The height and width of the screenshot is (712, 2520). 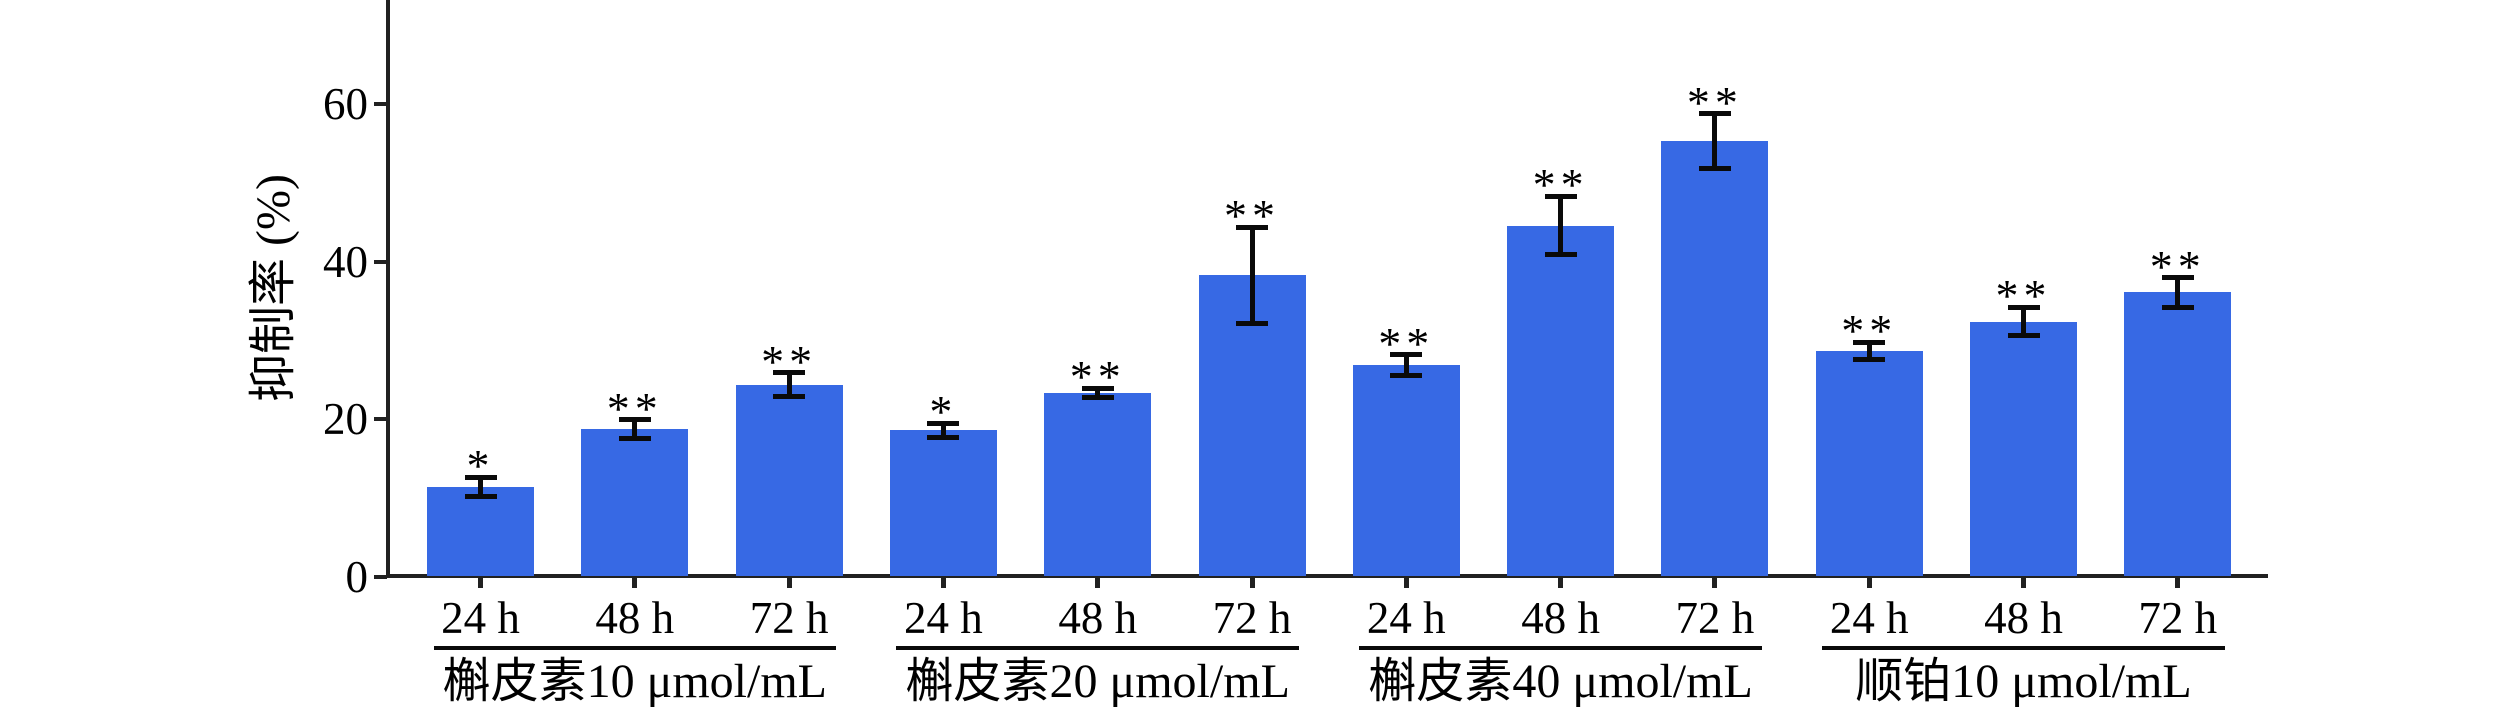 What do you see at coordinates (388, 289) in the screenshot?
I see `y-axis-spine` at bounding box center [388, 289].